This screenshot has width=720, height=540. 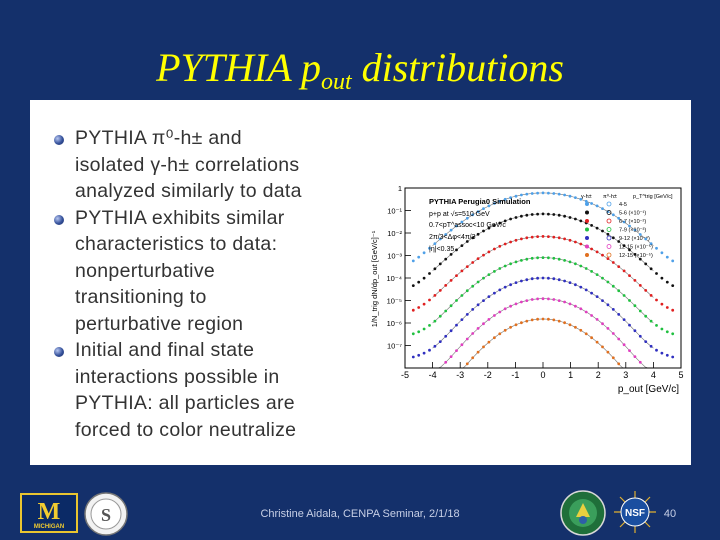 I want to click on chart-annotation: 2π/3<Δφ<4π/3, so click(x=452, y=237).